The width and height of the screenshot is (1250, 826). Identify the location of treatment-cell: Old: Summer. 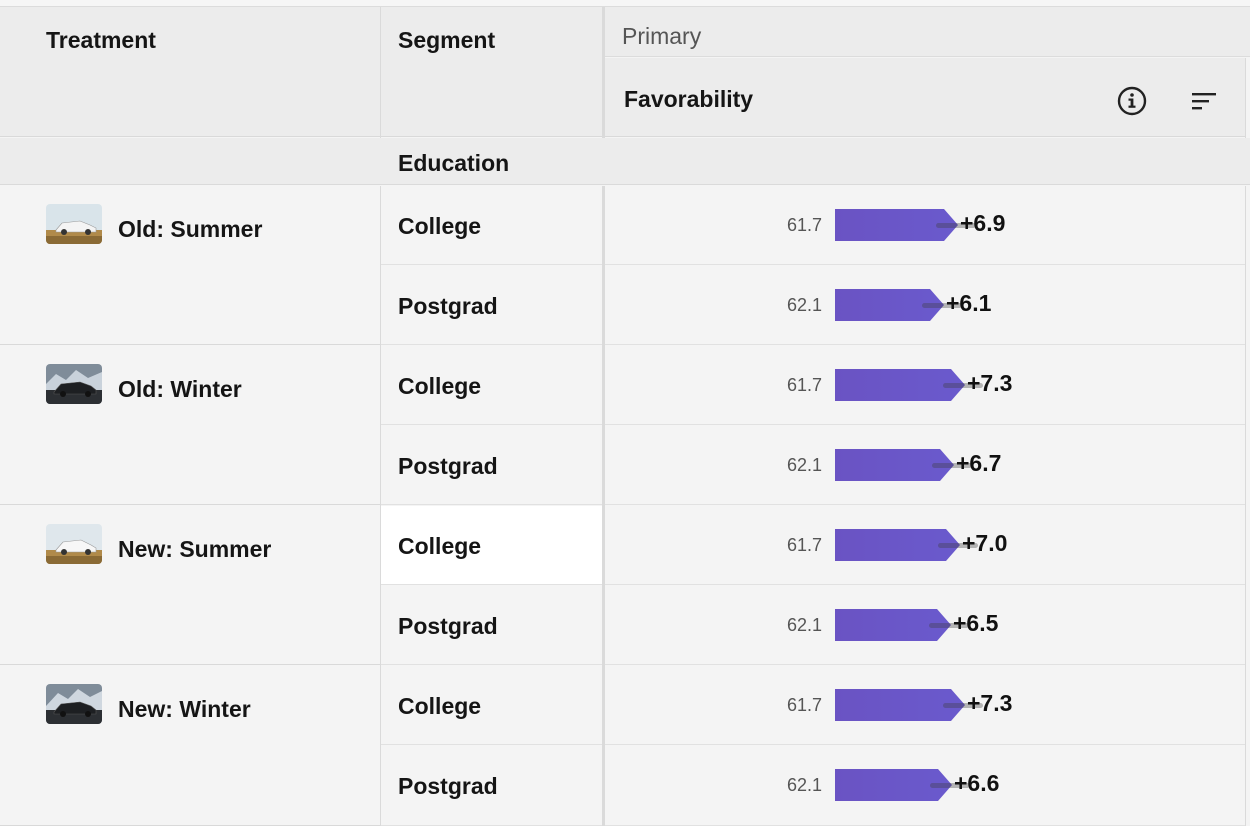
(190, 265).